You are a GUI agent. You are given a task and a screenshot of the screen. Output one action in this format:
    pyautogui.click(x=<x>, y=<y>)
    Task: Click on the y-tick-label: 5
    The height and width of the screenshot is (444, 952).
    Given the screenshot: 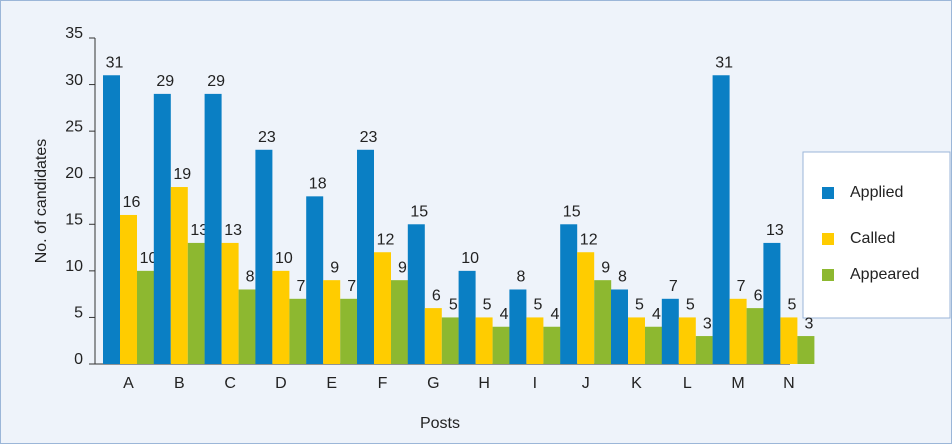 What is the action you would take?
    pyautogui.click(x=78, y=313)
    